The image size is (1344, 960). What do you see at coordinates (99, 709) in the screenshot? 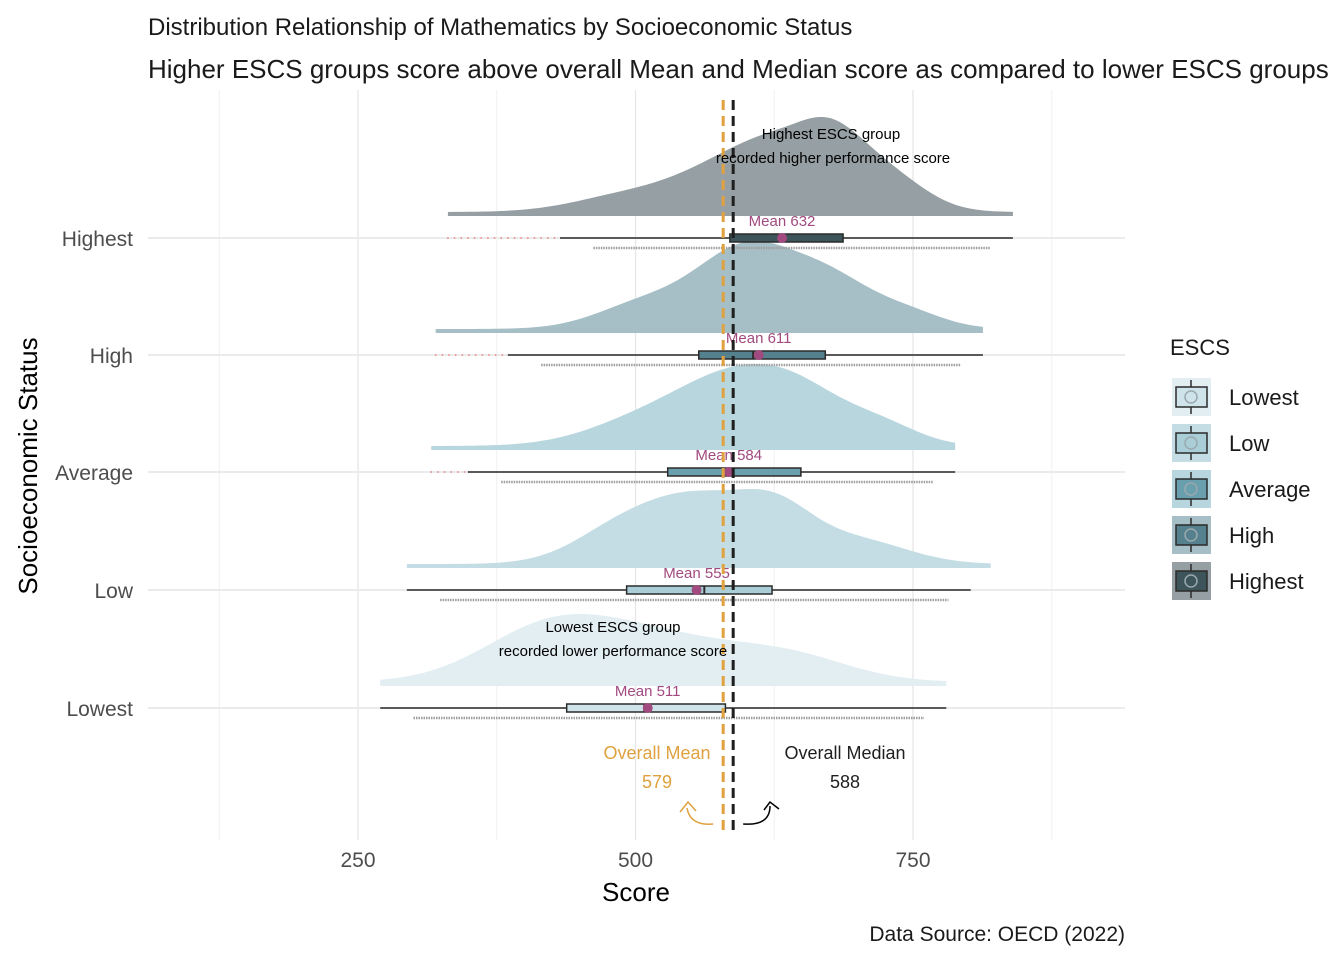
I see `y-tick-label: Lowest` at bounding box center [99, 709].